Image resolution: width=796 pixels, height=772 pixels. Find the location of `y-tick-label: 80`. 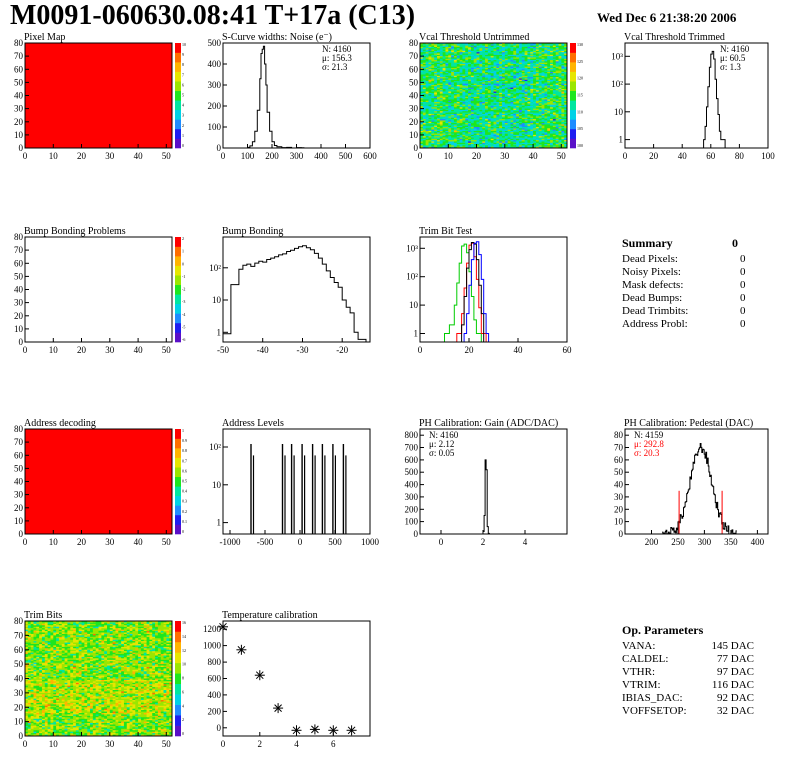

y-tick-label: 80 is located at coordinates (19, 237).